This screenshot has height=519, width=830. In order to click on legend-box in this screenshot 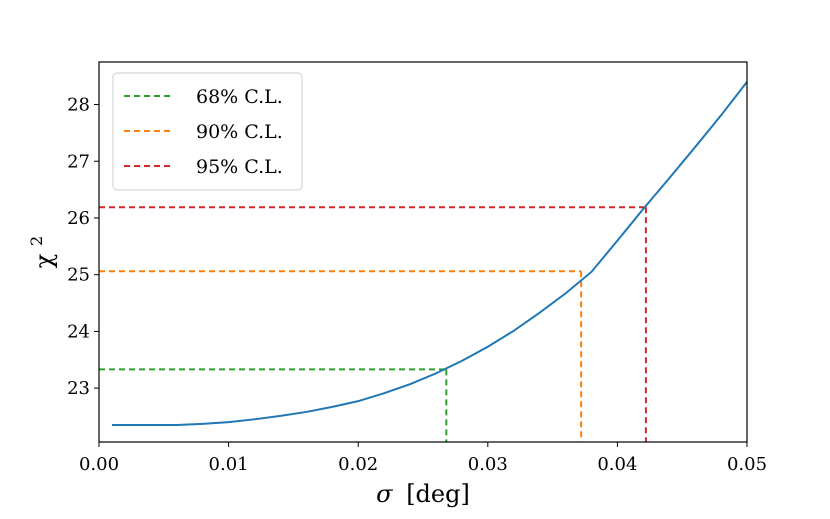, I will do `click(207, 131)`.